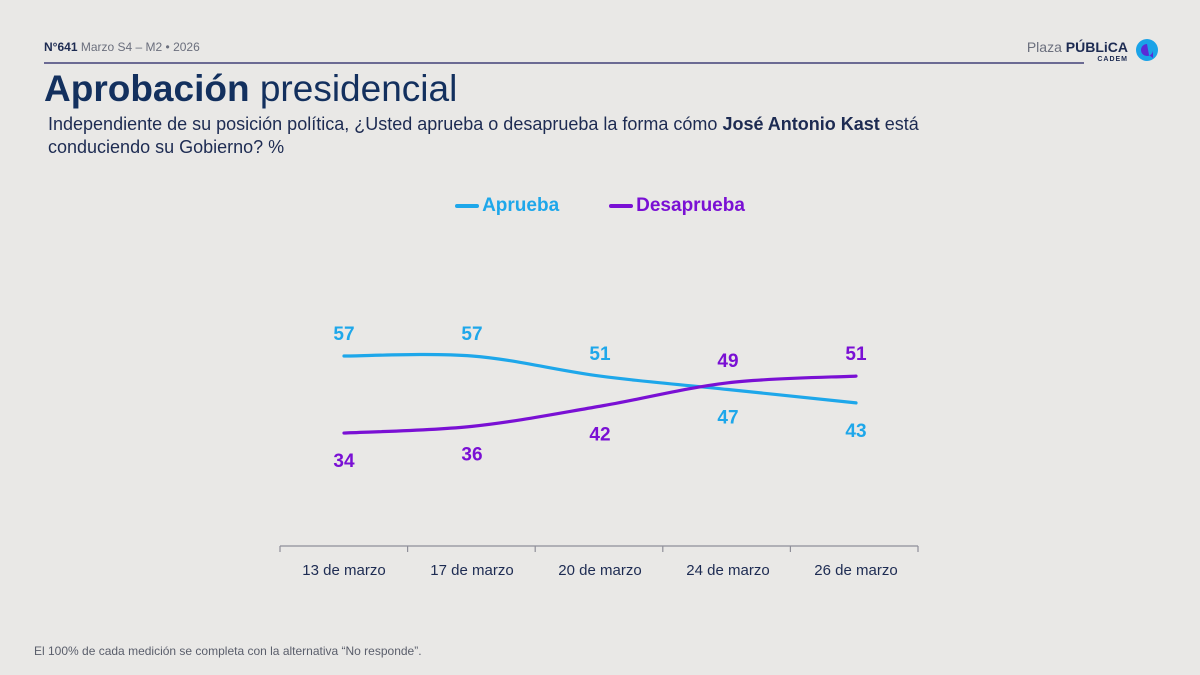 The width and height of the screenshot is (1200, 675). What do you see at coordinates (471, 454) in the screenshot?
I see `data-label-desaprueba: 36` at bounding box center [471, 454].